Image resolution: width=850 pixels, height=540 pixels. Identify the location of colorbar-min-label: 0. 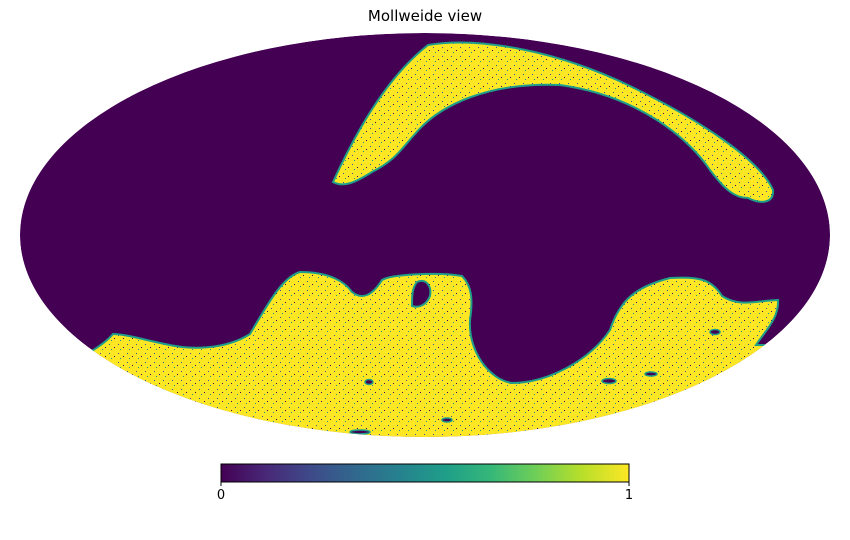
(221, 495).